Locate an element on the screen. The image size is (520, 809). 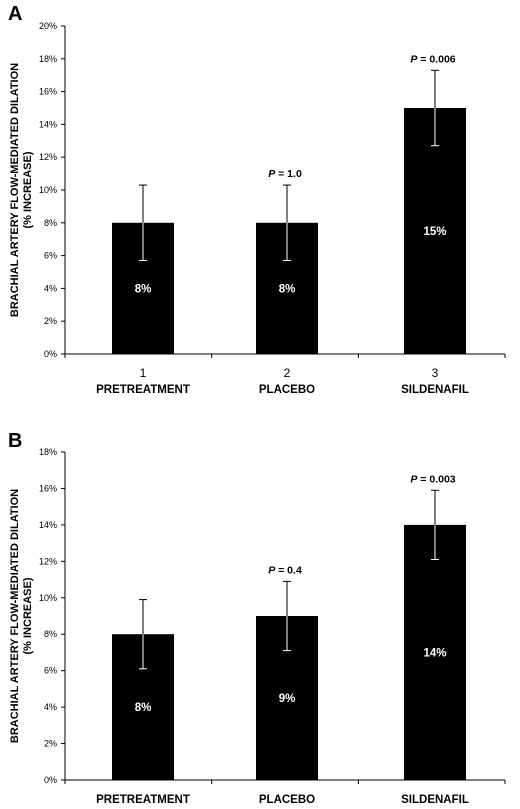
category-number: 1 is located at coordinates (143, 373).